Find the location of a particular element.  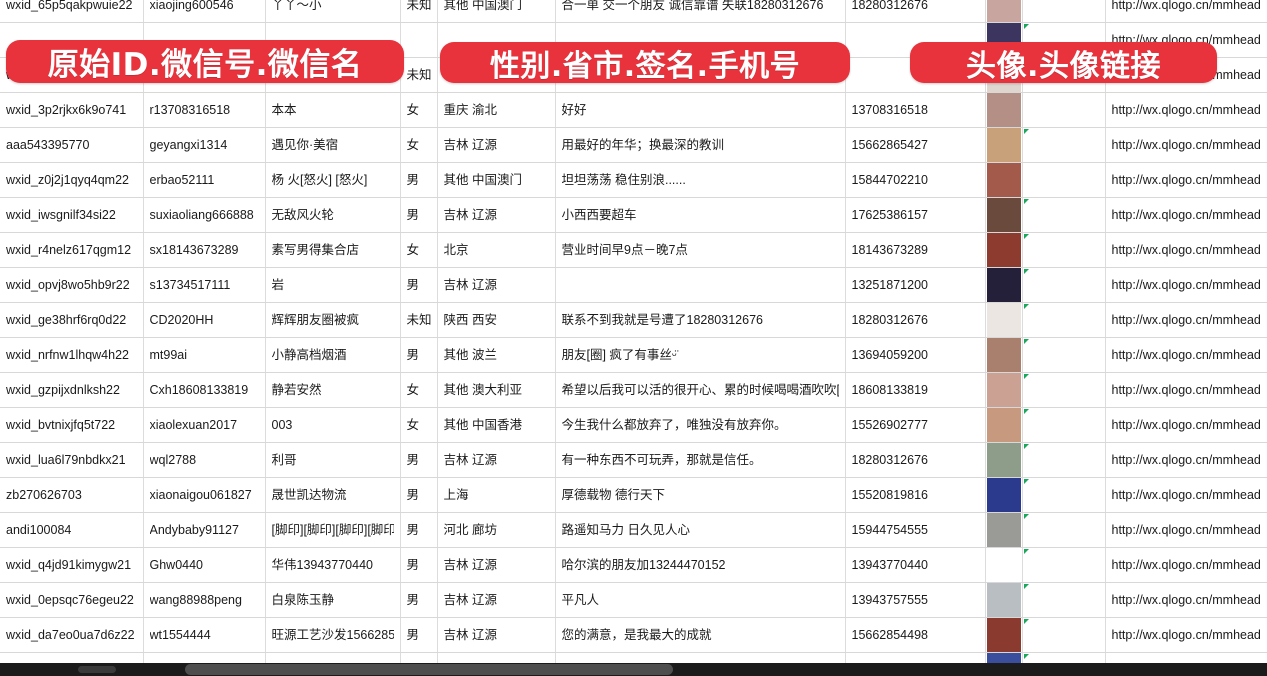

cell-wechat-id: s13734517111 is located at coordinates (204, 285).